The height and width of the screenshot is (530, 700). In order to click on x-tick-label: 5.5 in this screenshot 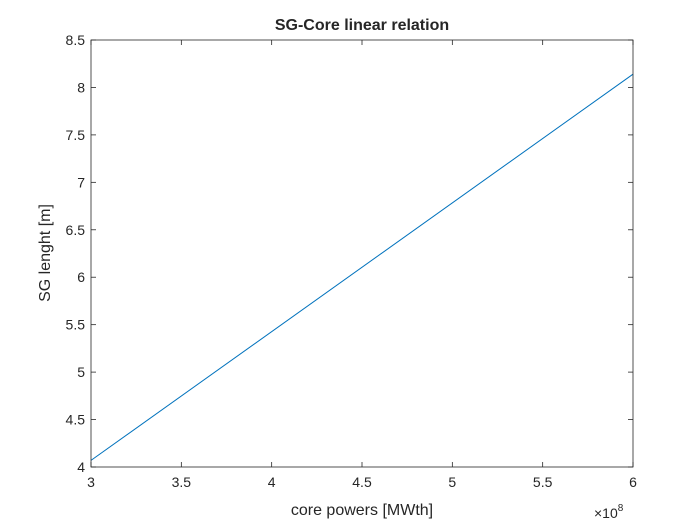, I will do `click(543, 482)`.